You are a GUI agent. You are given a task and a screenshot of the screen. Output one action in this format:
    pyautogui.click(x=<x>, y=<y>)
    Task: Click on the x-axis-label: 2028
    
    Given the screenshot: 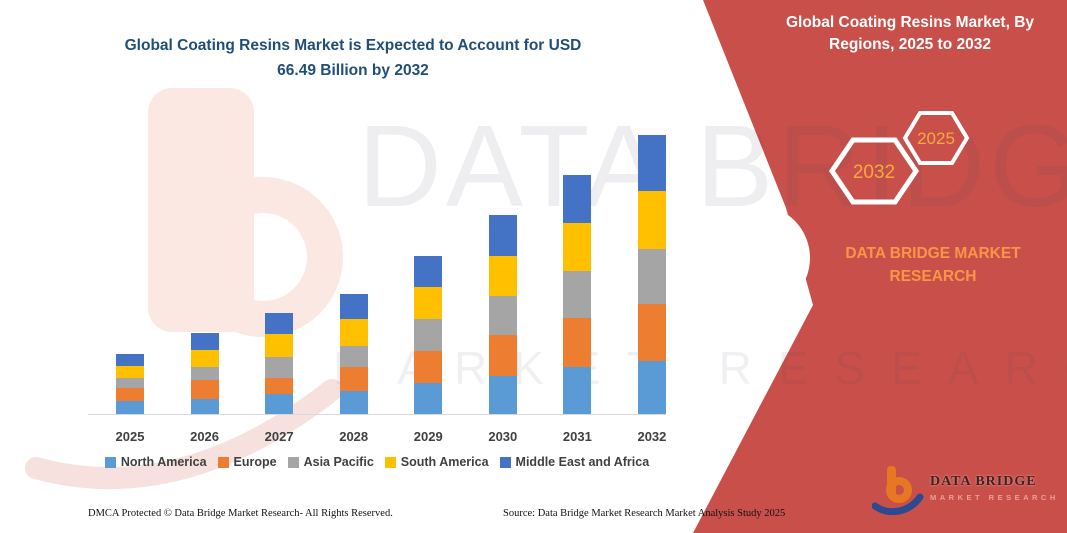 What is the action you would take?
    pyautogui.click(x=354, y=436)
    